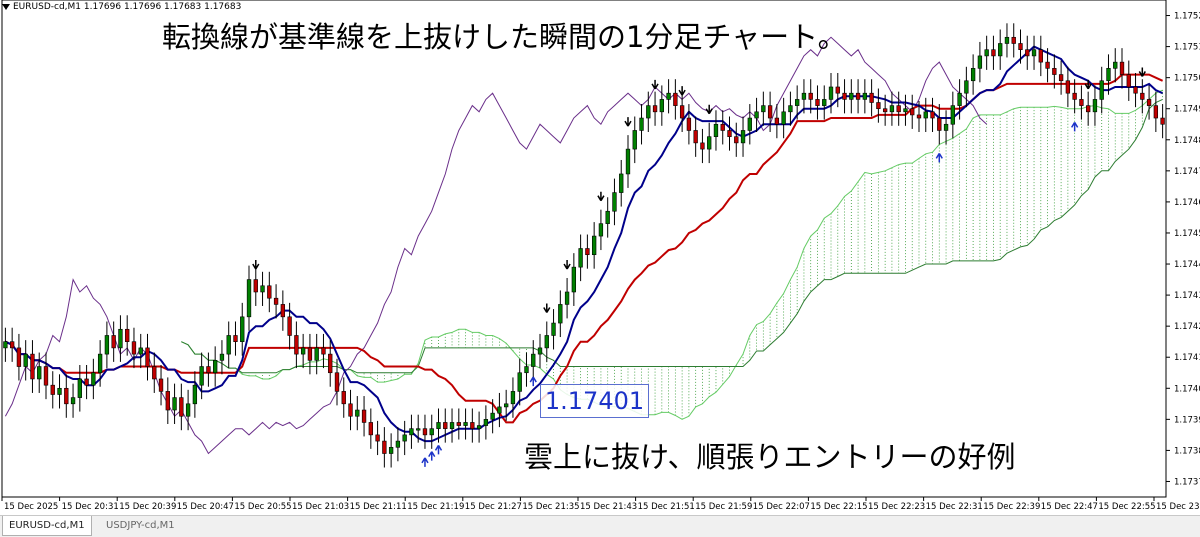  Describe the element at coordinates (493, 507) in the screenshot. I see `x-tick-label: 15 Dec 21:27` at that location.